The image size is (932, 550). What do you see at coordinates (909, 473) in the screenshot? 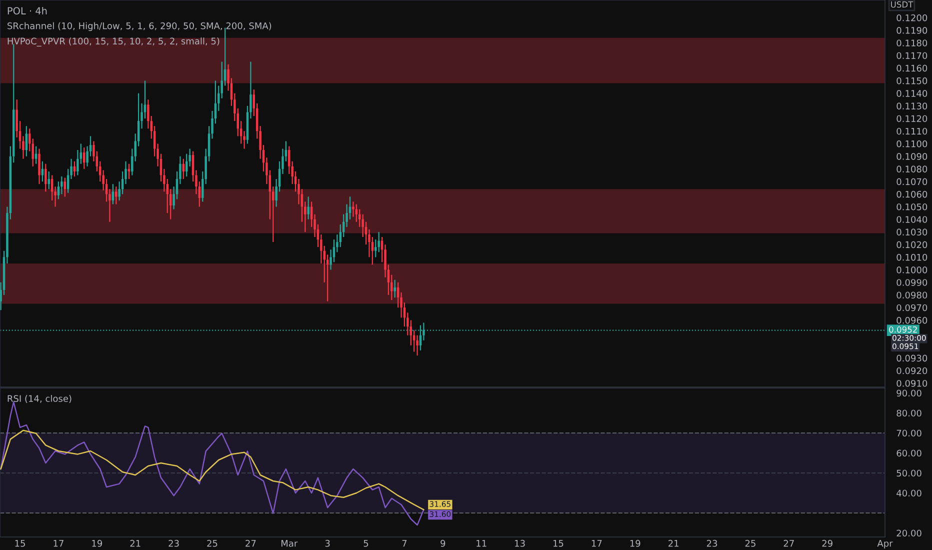
I see `y-tick-label: 50.00` at bounding box center [909, 473].